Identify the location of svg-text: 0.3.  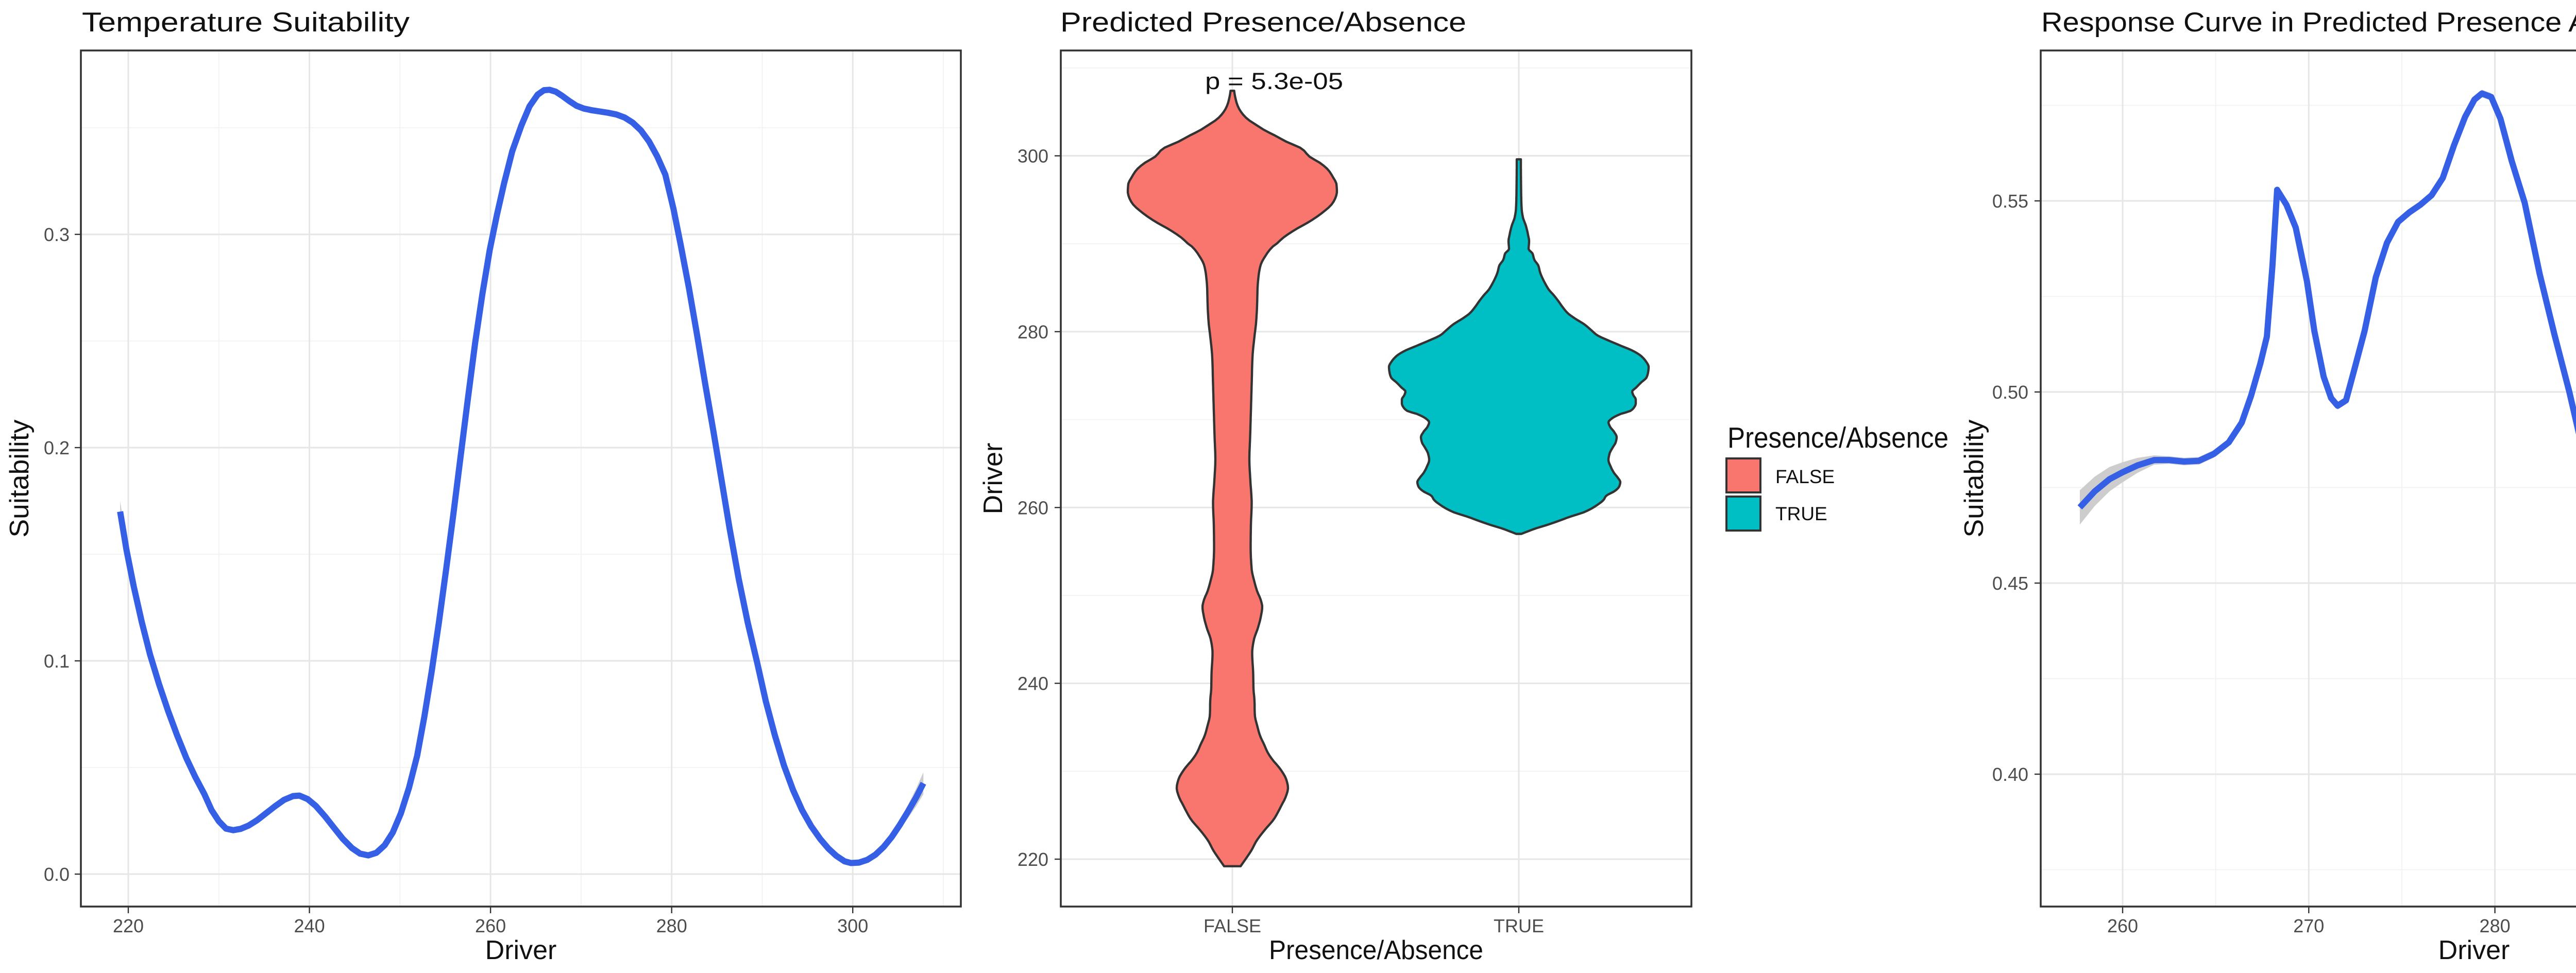
(57, 235).